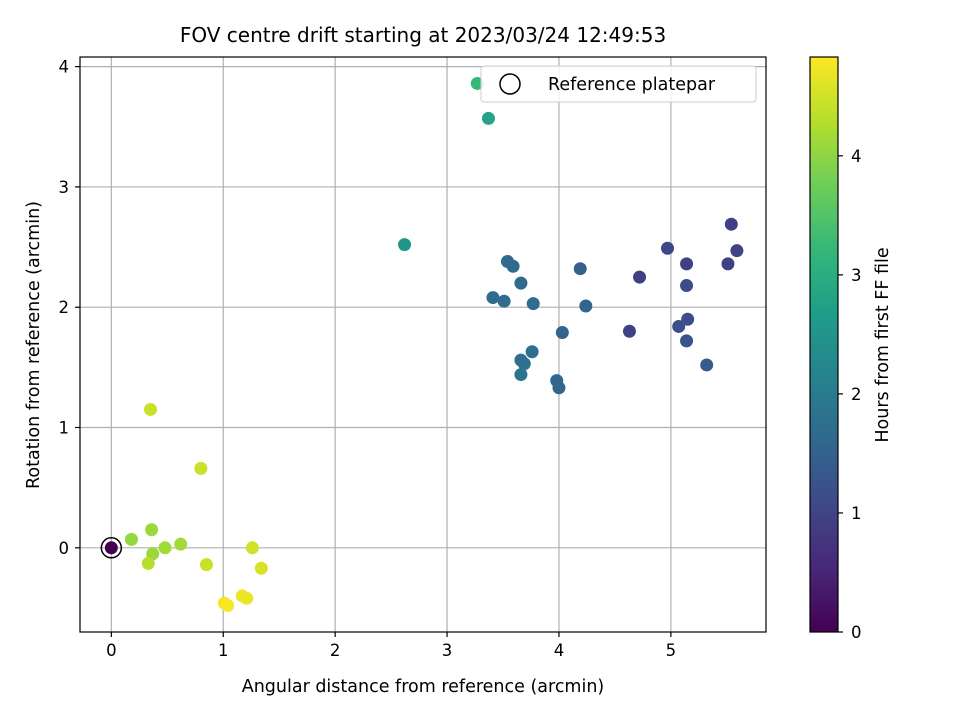  Describe the element at coordinates (423, 687) in the screenshot. I see `x-axis-label: Angular distance from reference (arcmin)` at that location.